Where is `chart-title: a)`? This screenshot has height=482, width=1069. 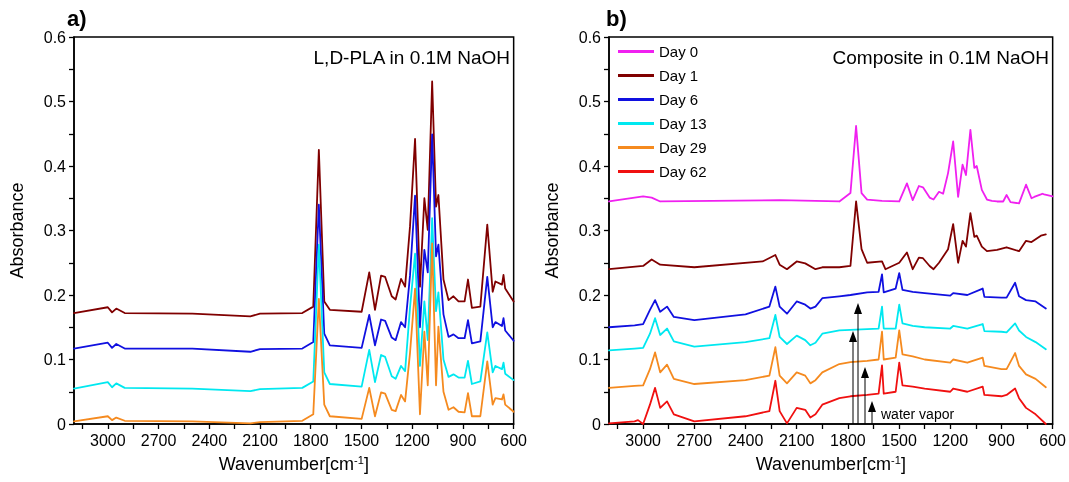
chart-title: a) is located at coordinates (77, 18).